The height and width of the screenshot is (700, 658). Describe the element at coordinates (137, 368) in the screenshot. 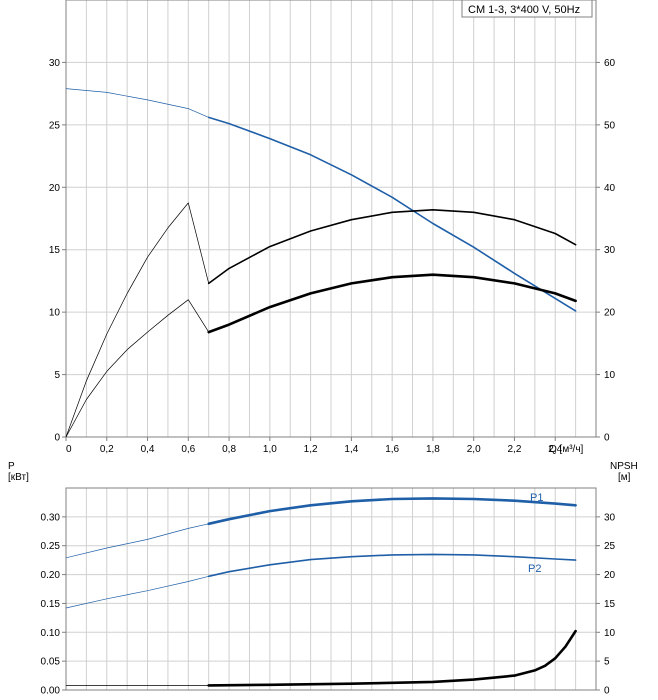

I see `series-0-2-extrapolated-line` at that location.